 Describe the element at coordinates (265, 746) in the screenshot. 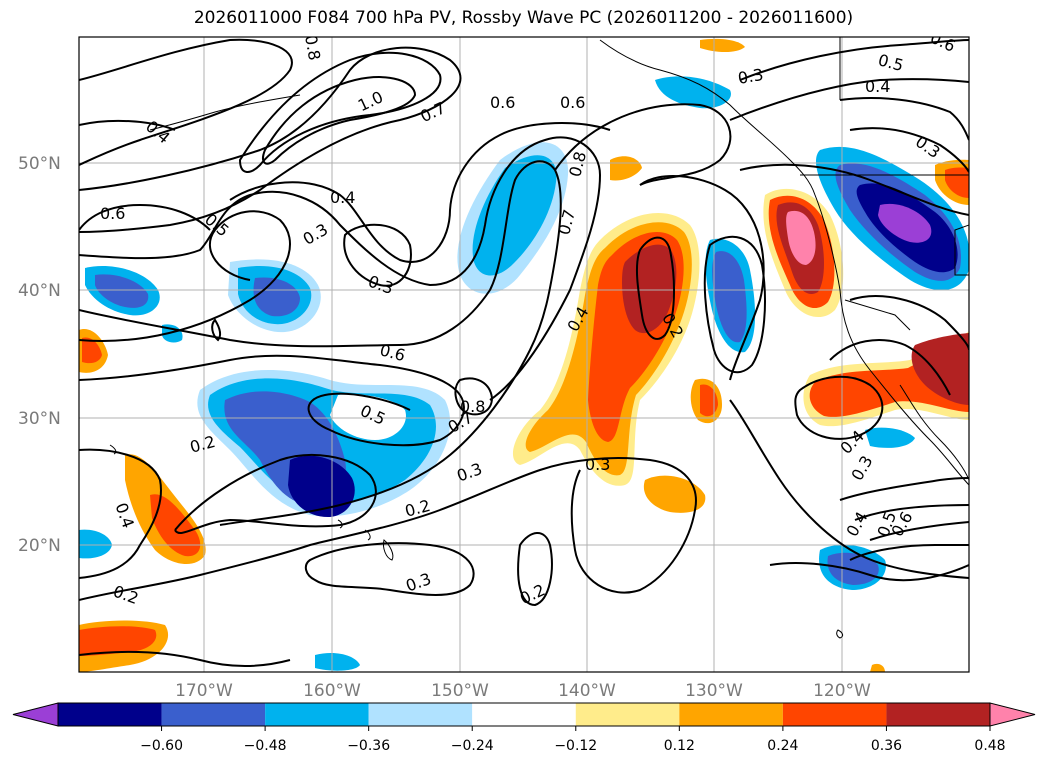

I see `colorbar-tick-label: −0.48` at that location.